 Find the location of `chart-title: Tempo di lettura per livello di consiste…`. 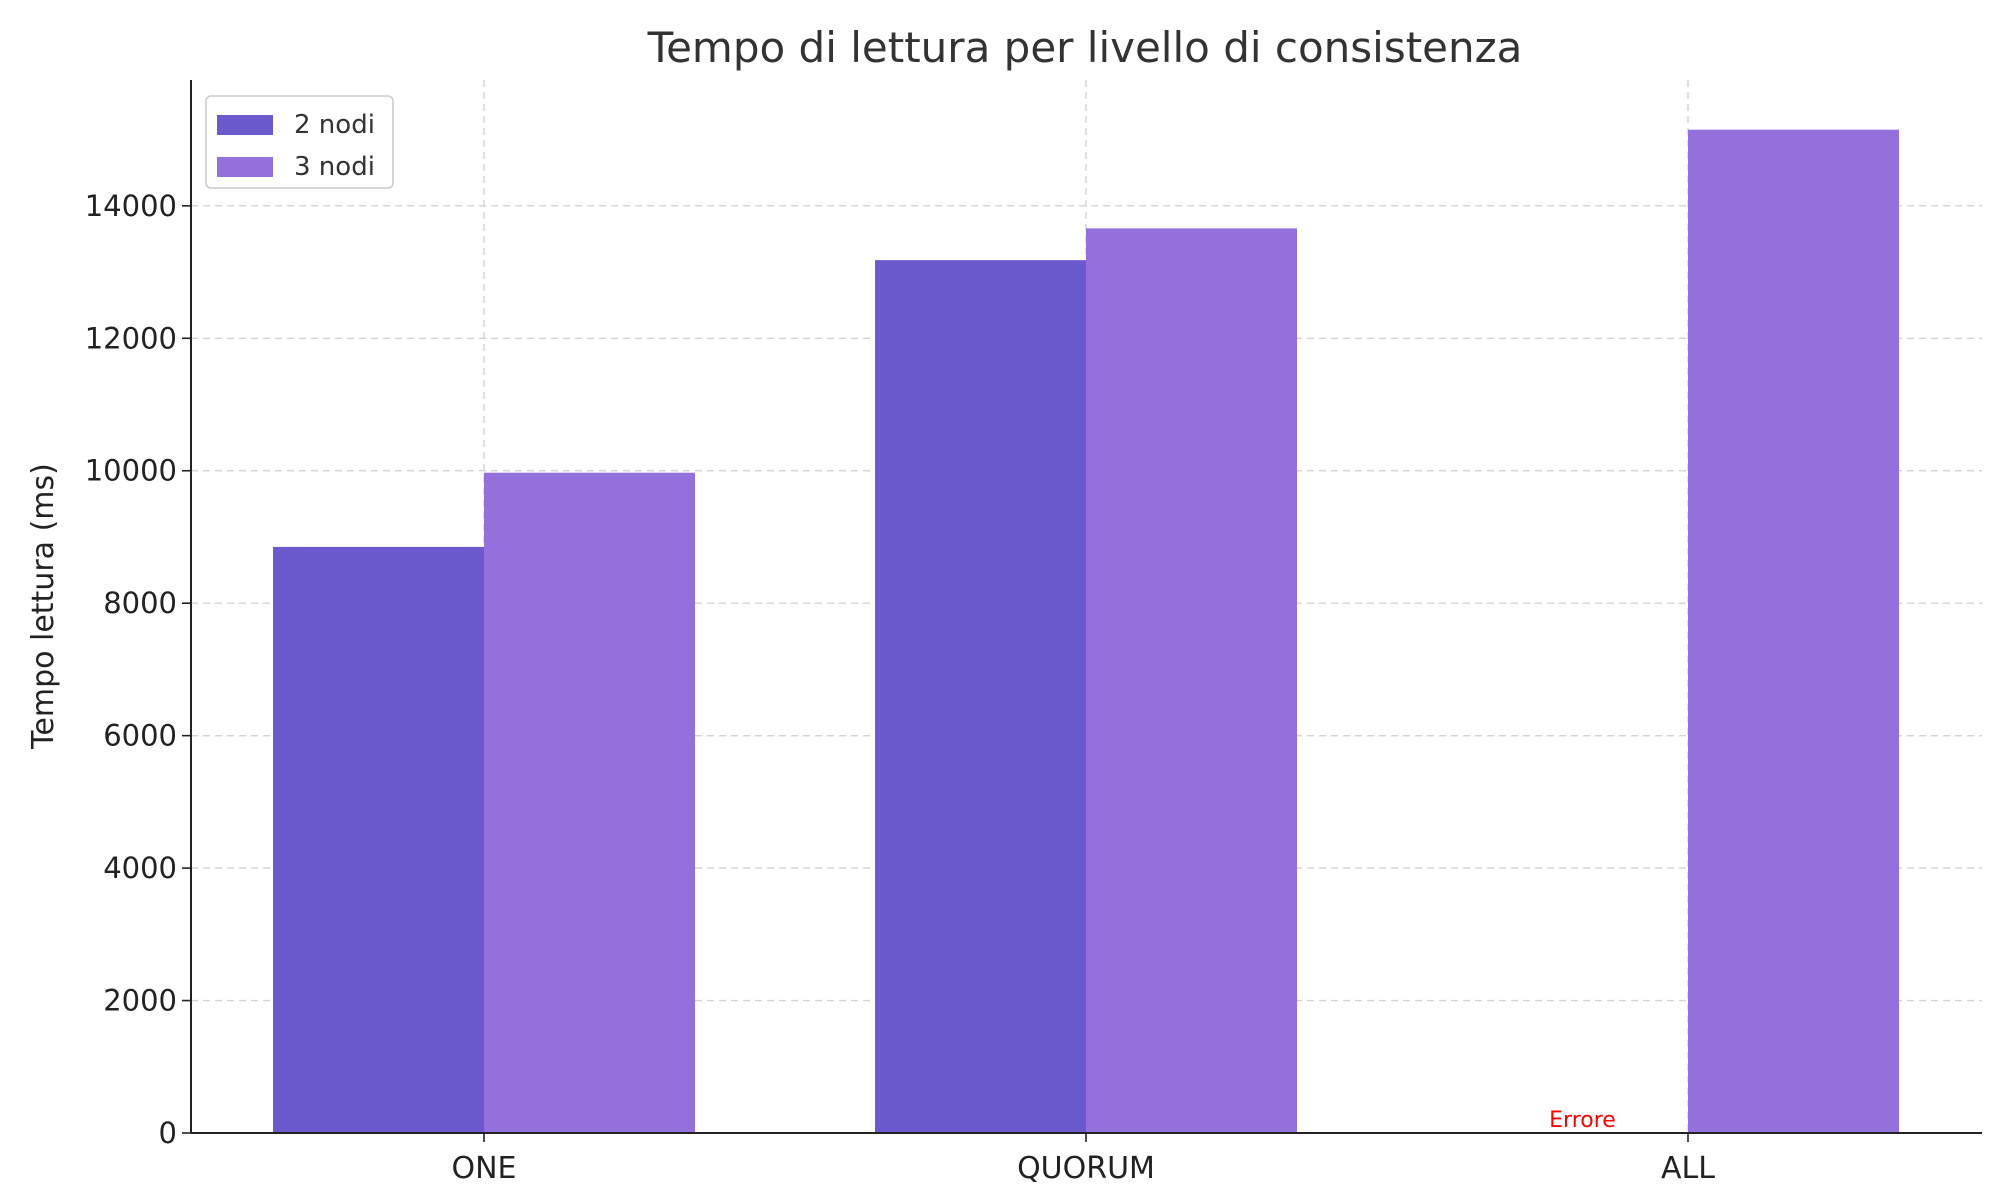

chart-title: Tempo di lettura per livello di consiste… is located at coordinates (1085, 47).